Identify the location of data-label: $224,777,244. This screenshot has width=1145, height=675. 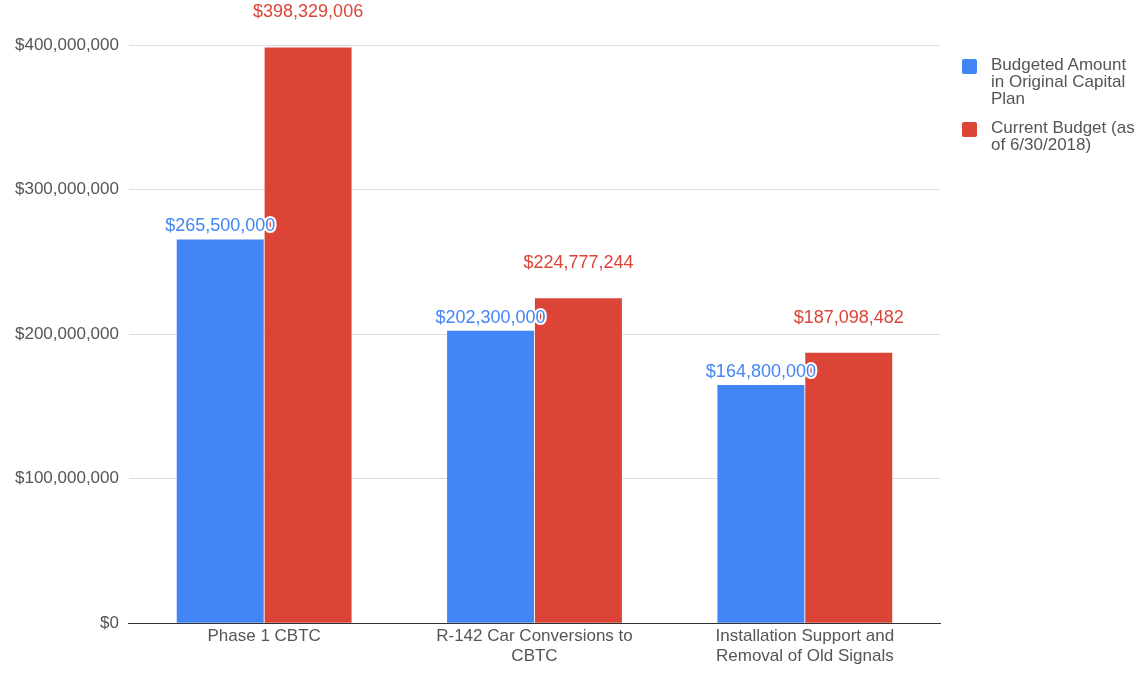
(578, 262).